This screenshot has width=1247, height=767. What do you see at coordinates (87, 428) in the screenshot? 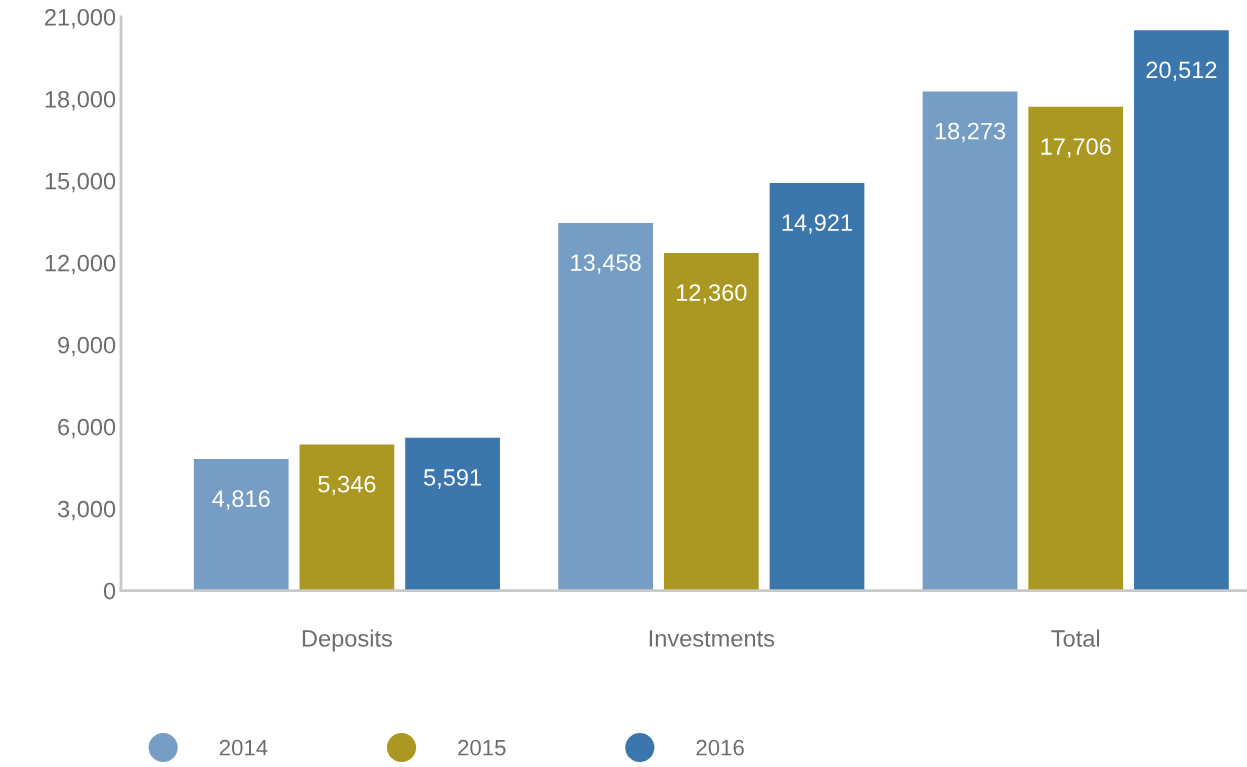
I see `y-tick-label: 6,000` at bounding box center [87, 428].